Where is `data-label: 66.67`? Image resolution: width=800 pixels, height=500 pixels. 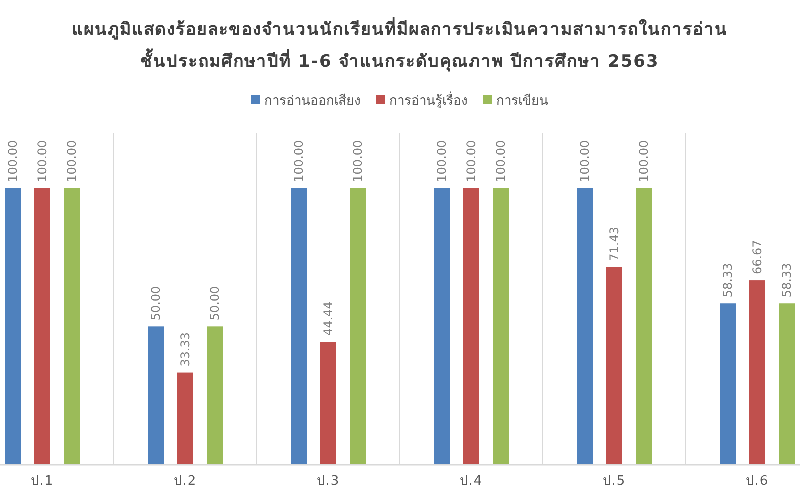
data-label: 66.67 is located at coordinates (757, 257).